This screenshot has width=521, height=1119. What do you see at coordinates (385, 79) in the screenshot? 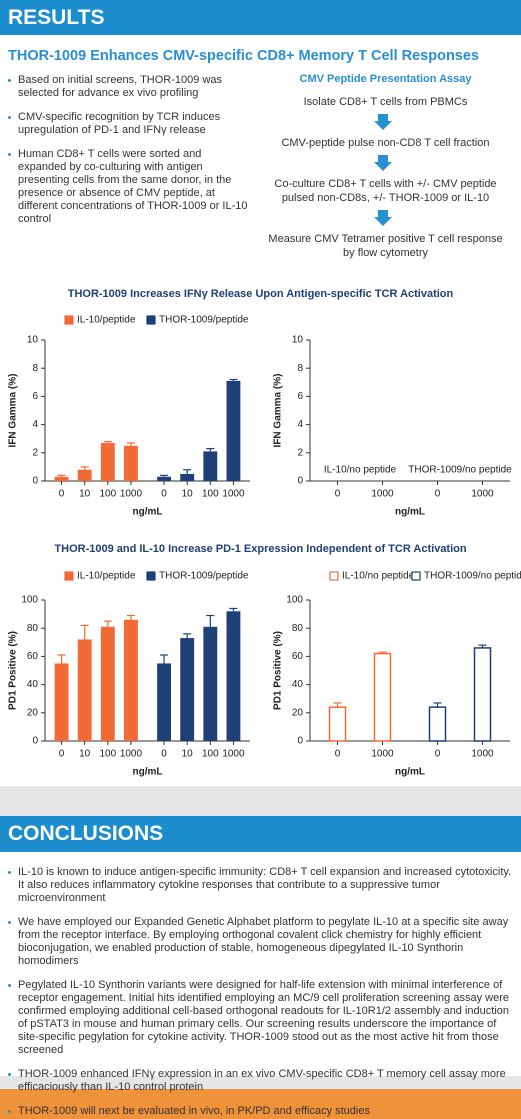
I see `assay-title: CMV Peptide Presentation Assay` at bounding box center [385, 79].